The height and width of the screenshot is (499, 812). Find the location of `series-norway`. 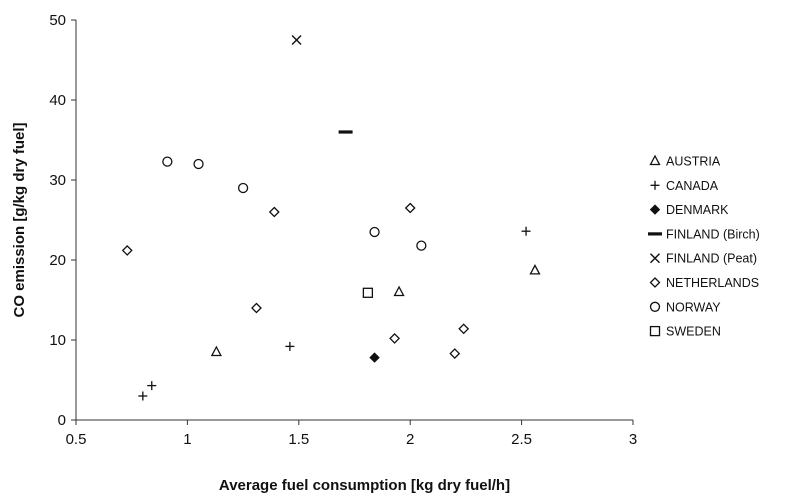

series-norway is located at coordinates (294, 203).